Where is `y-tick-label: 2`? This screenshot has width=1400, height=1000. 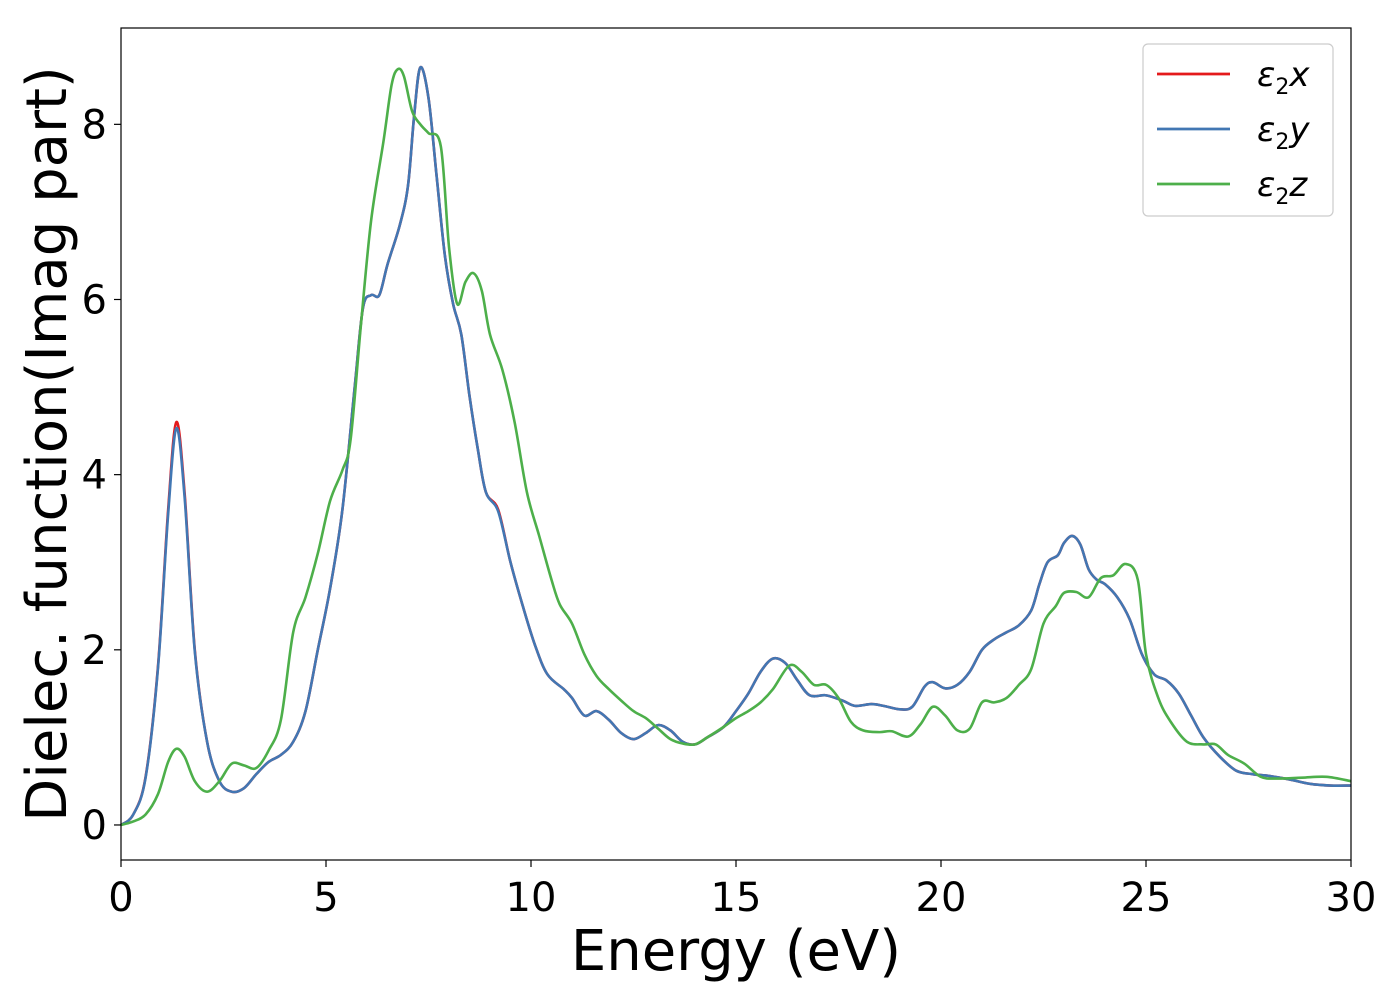
y-tick-label: 2 is located at coordinates (94, 651).